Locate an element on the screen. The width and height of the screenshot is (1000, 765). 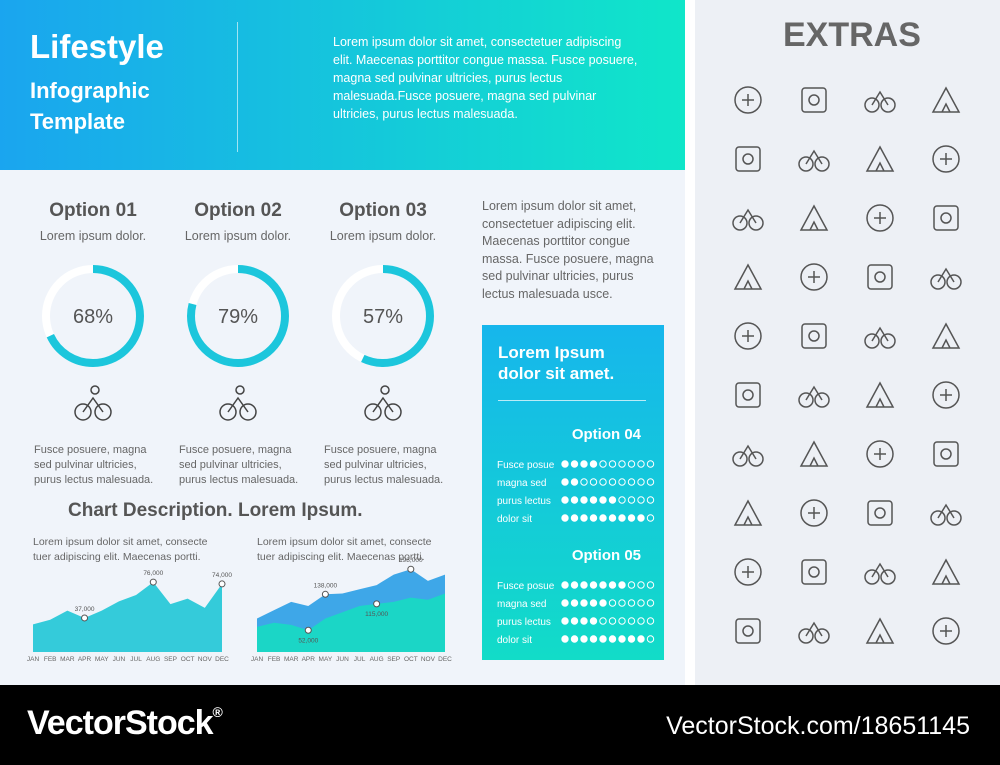
option-icon is located at coordinates (93, 403).